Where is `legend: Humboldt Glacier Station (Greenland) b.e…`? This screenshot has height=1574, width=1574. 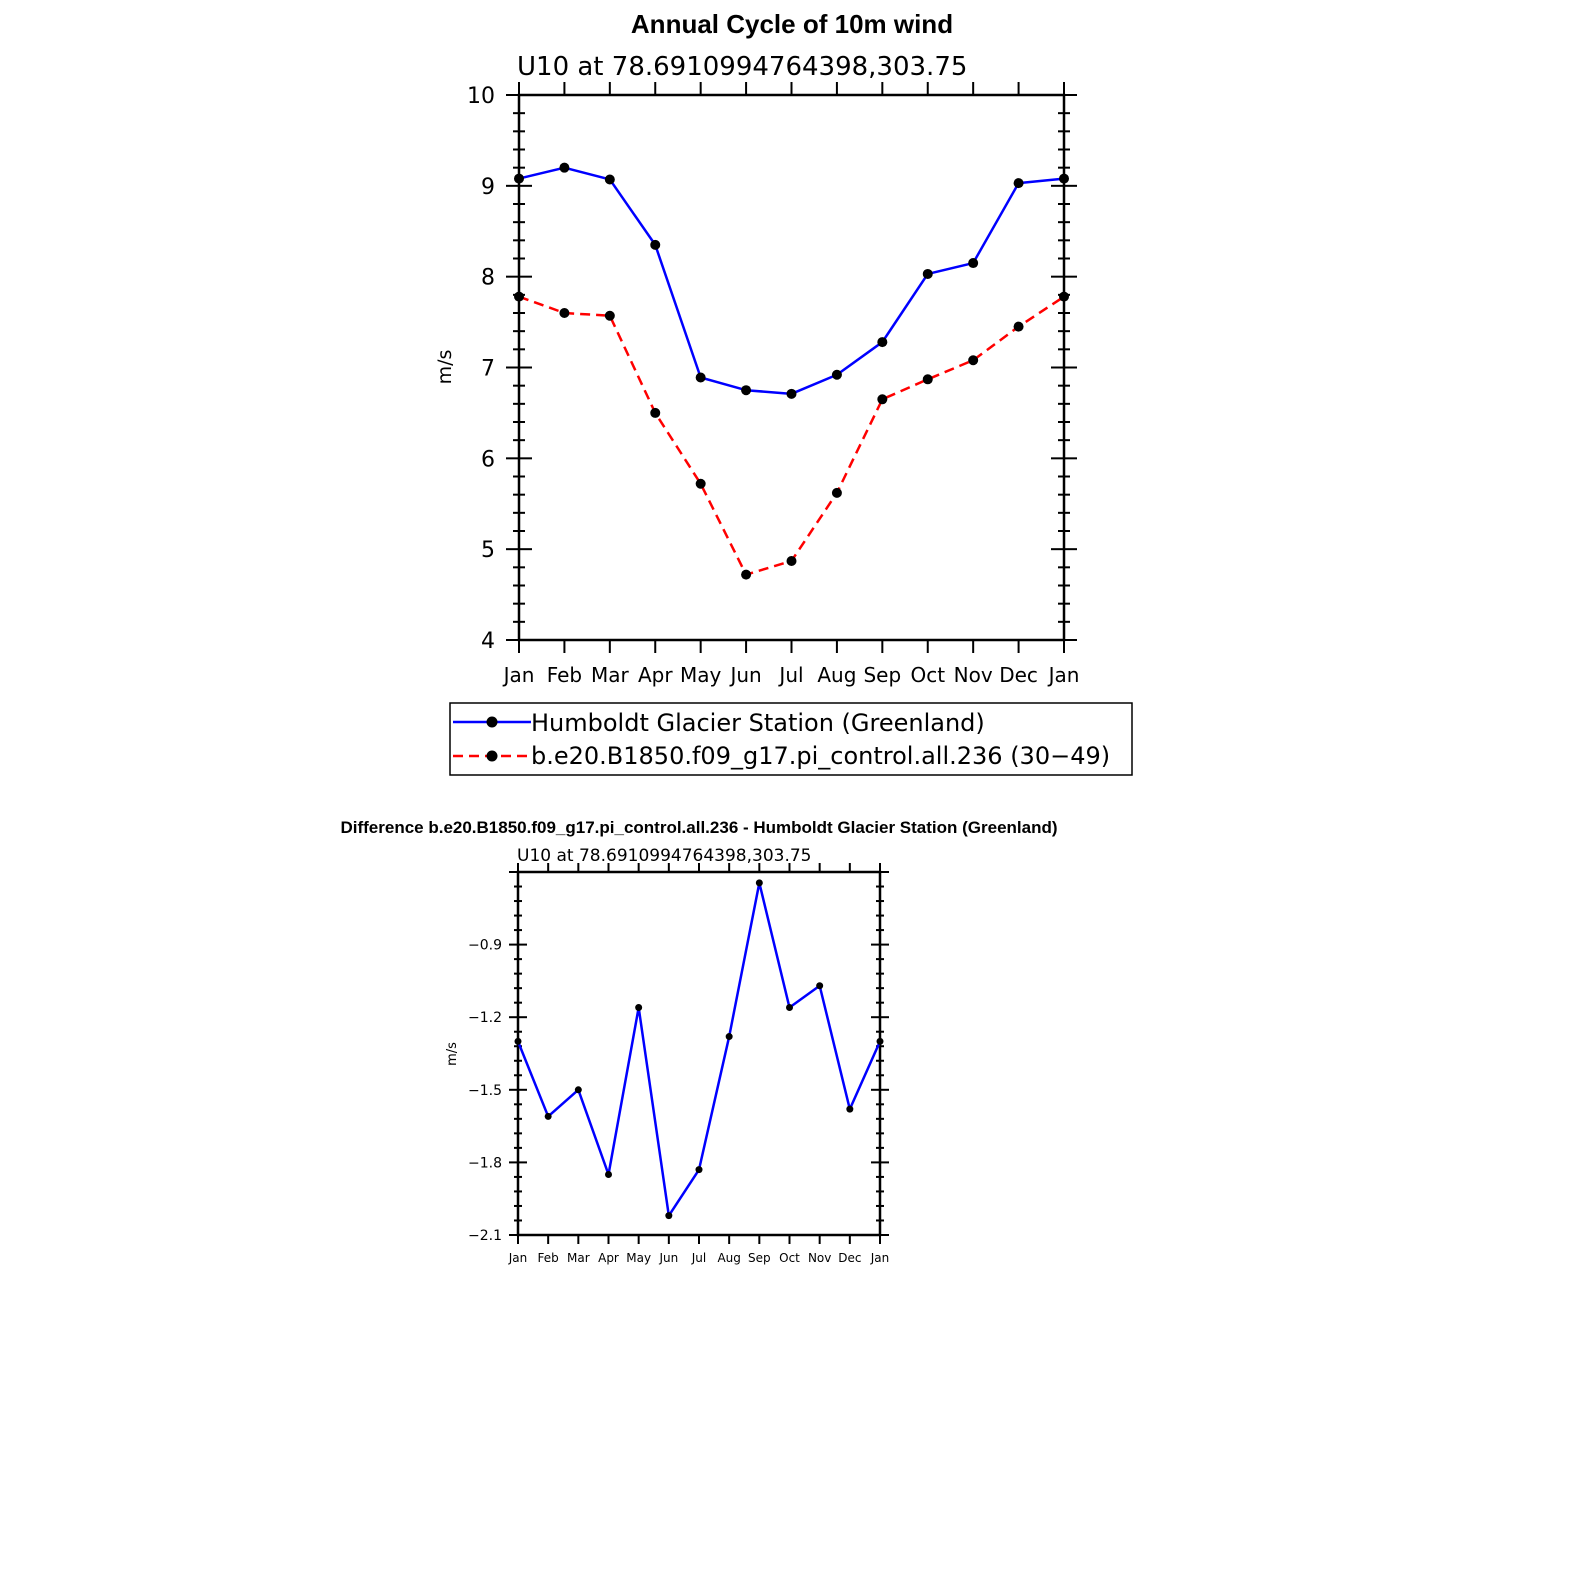 legend: Humboldt Glacier Station (Greenland) b.e… is located at coordinates (791, 739).